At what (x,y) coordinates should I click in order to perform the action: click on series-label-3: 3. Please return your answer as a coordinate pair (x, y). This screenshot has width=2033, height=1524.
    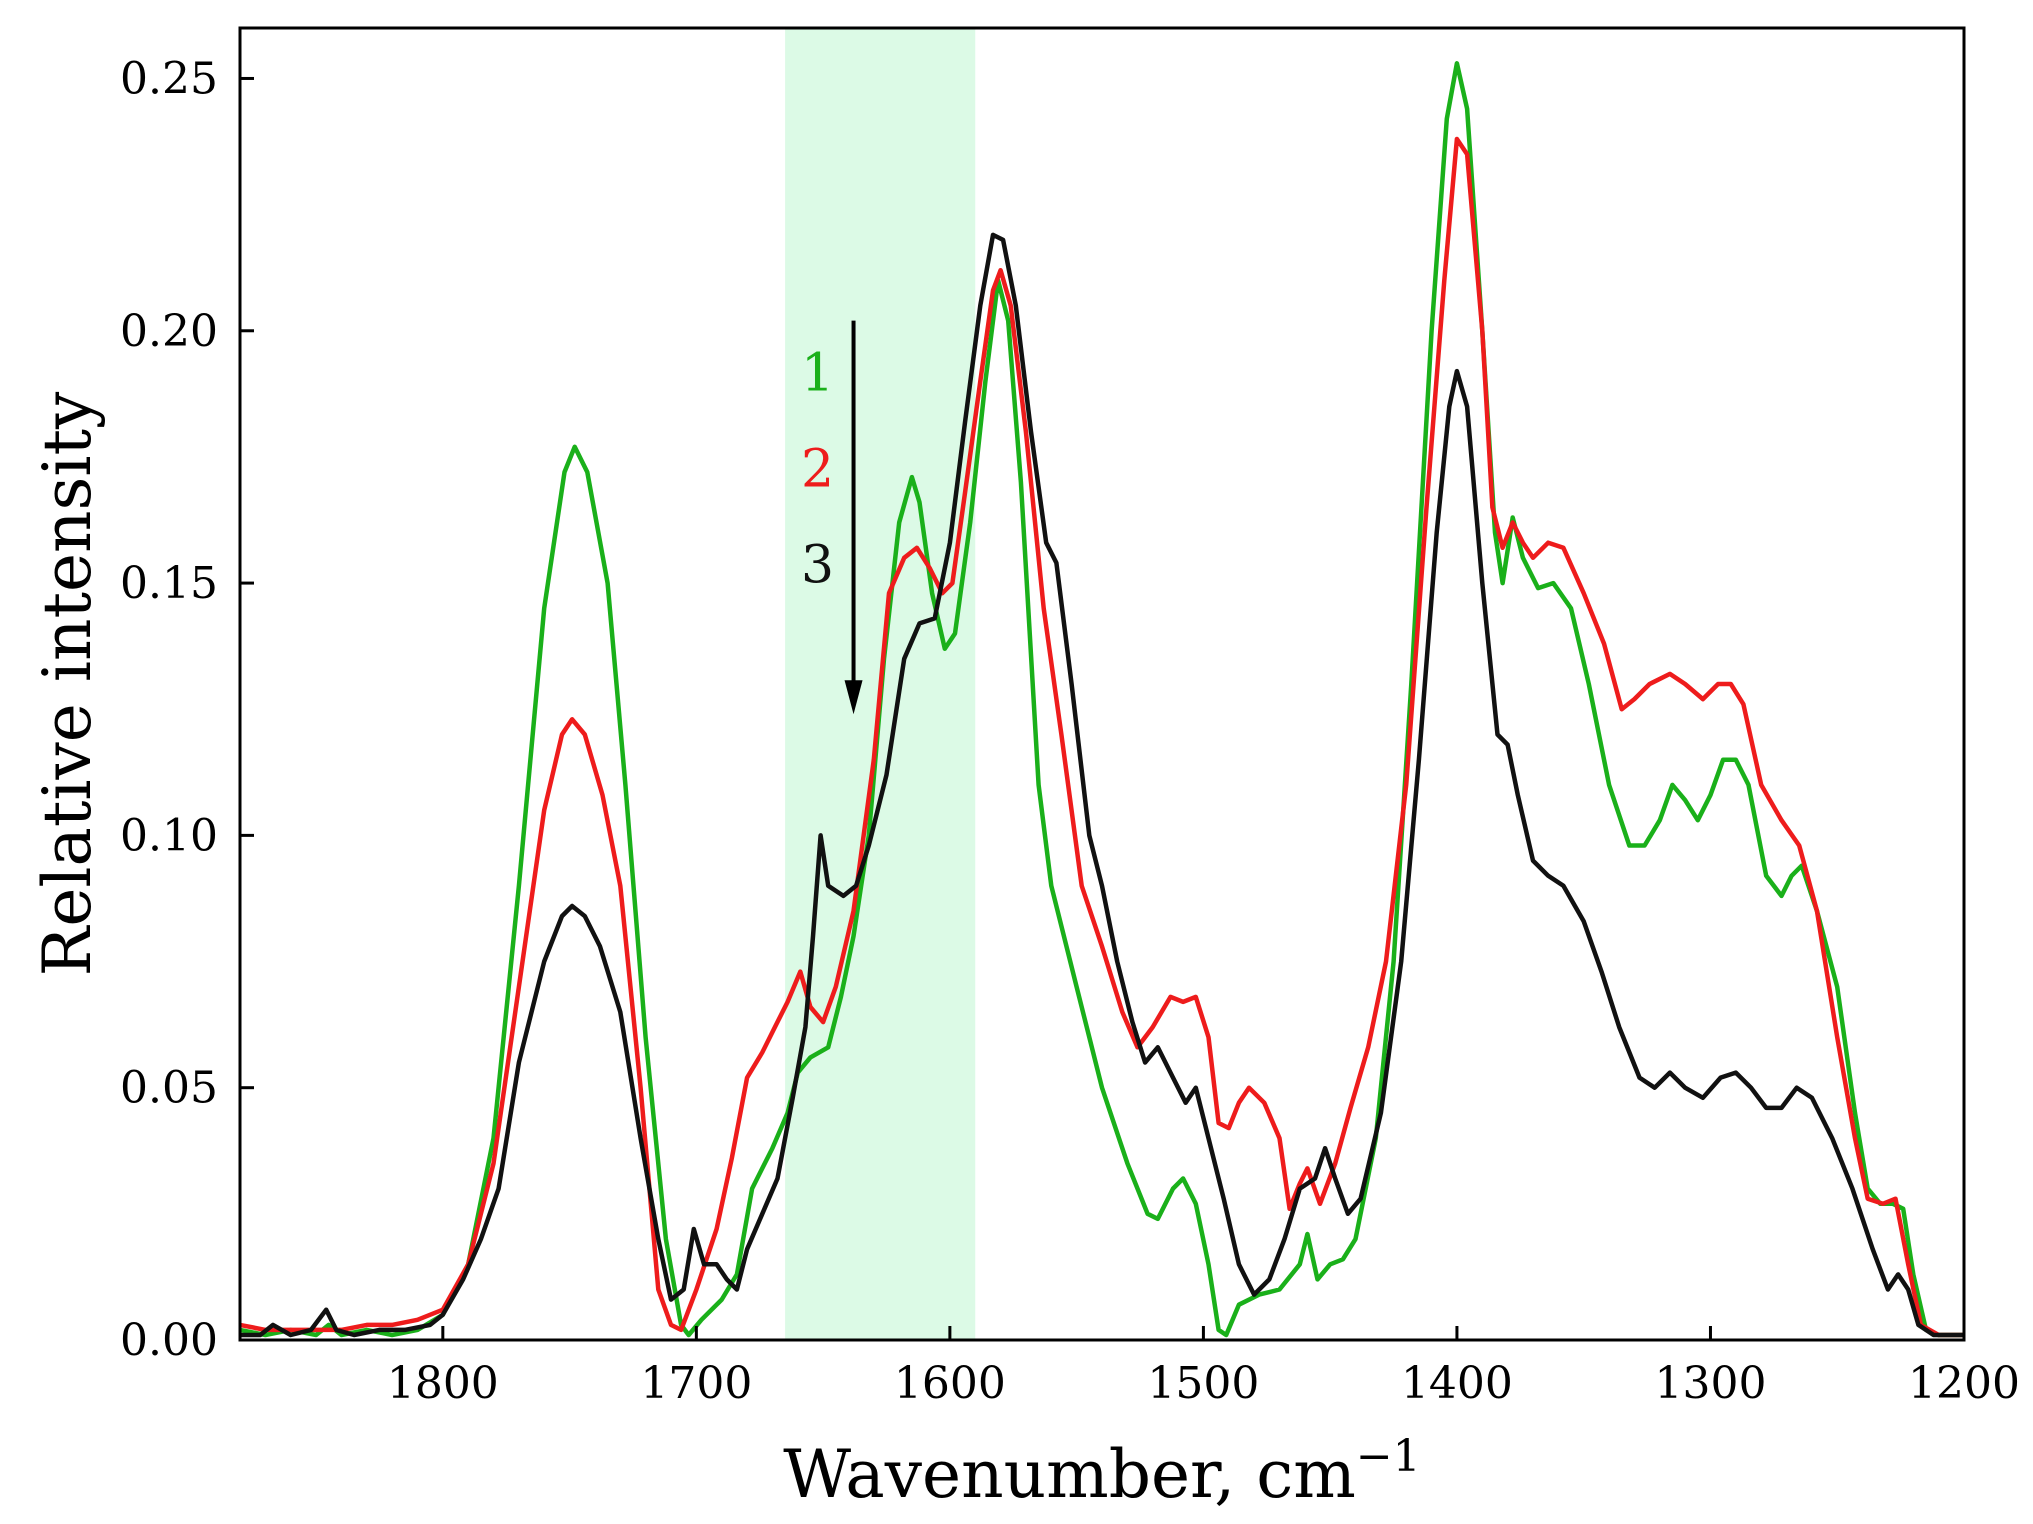
    Looking at the image, I should click on (817, 566).